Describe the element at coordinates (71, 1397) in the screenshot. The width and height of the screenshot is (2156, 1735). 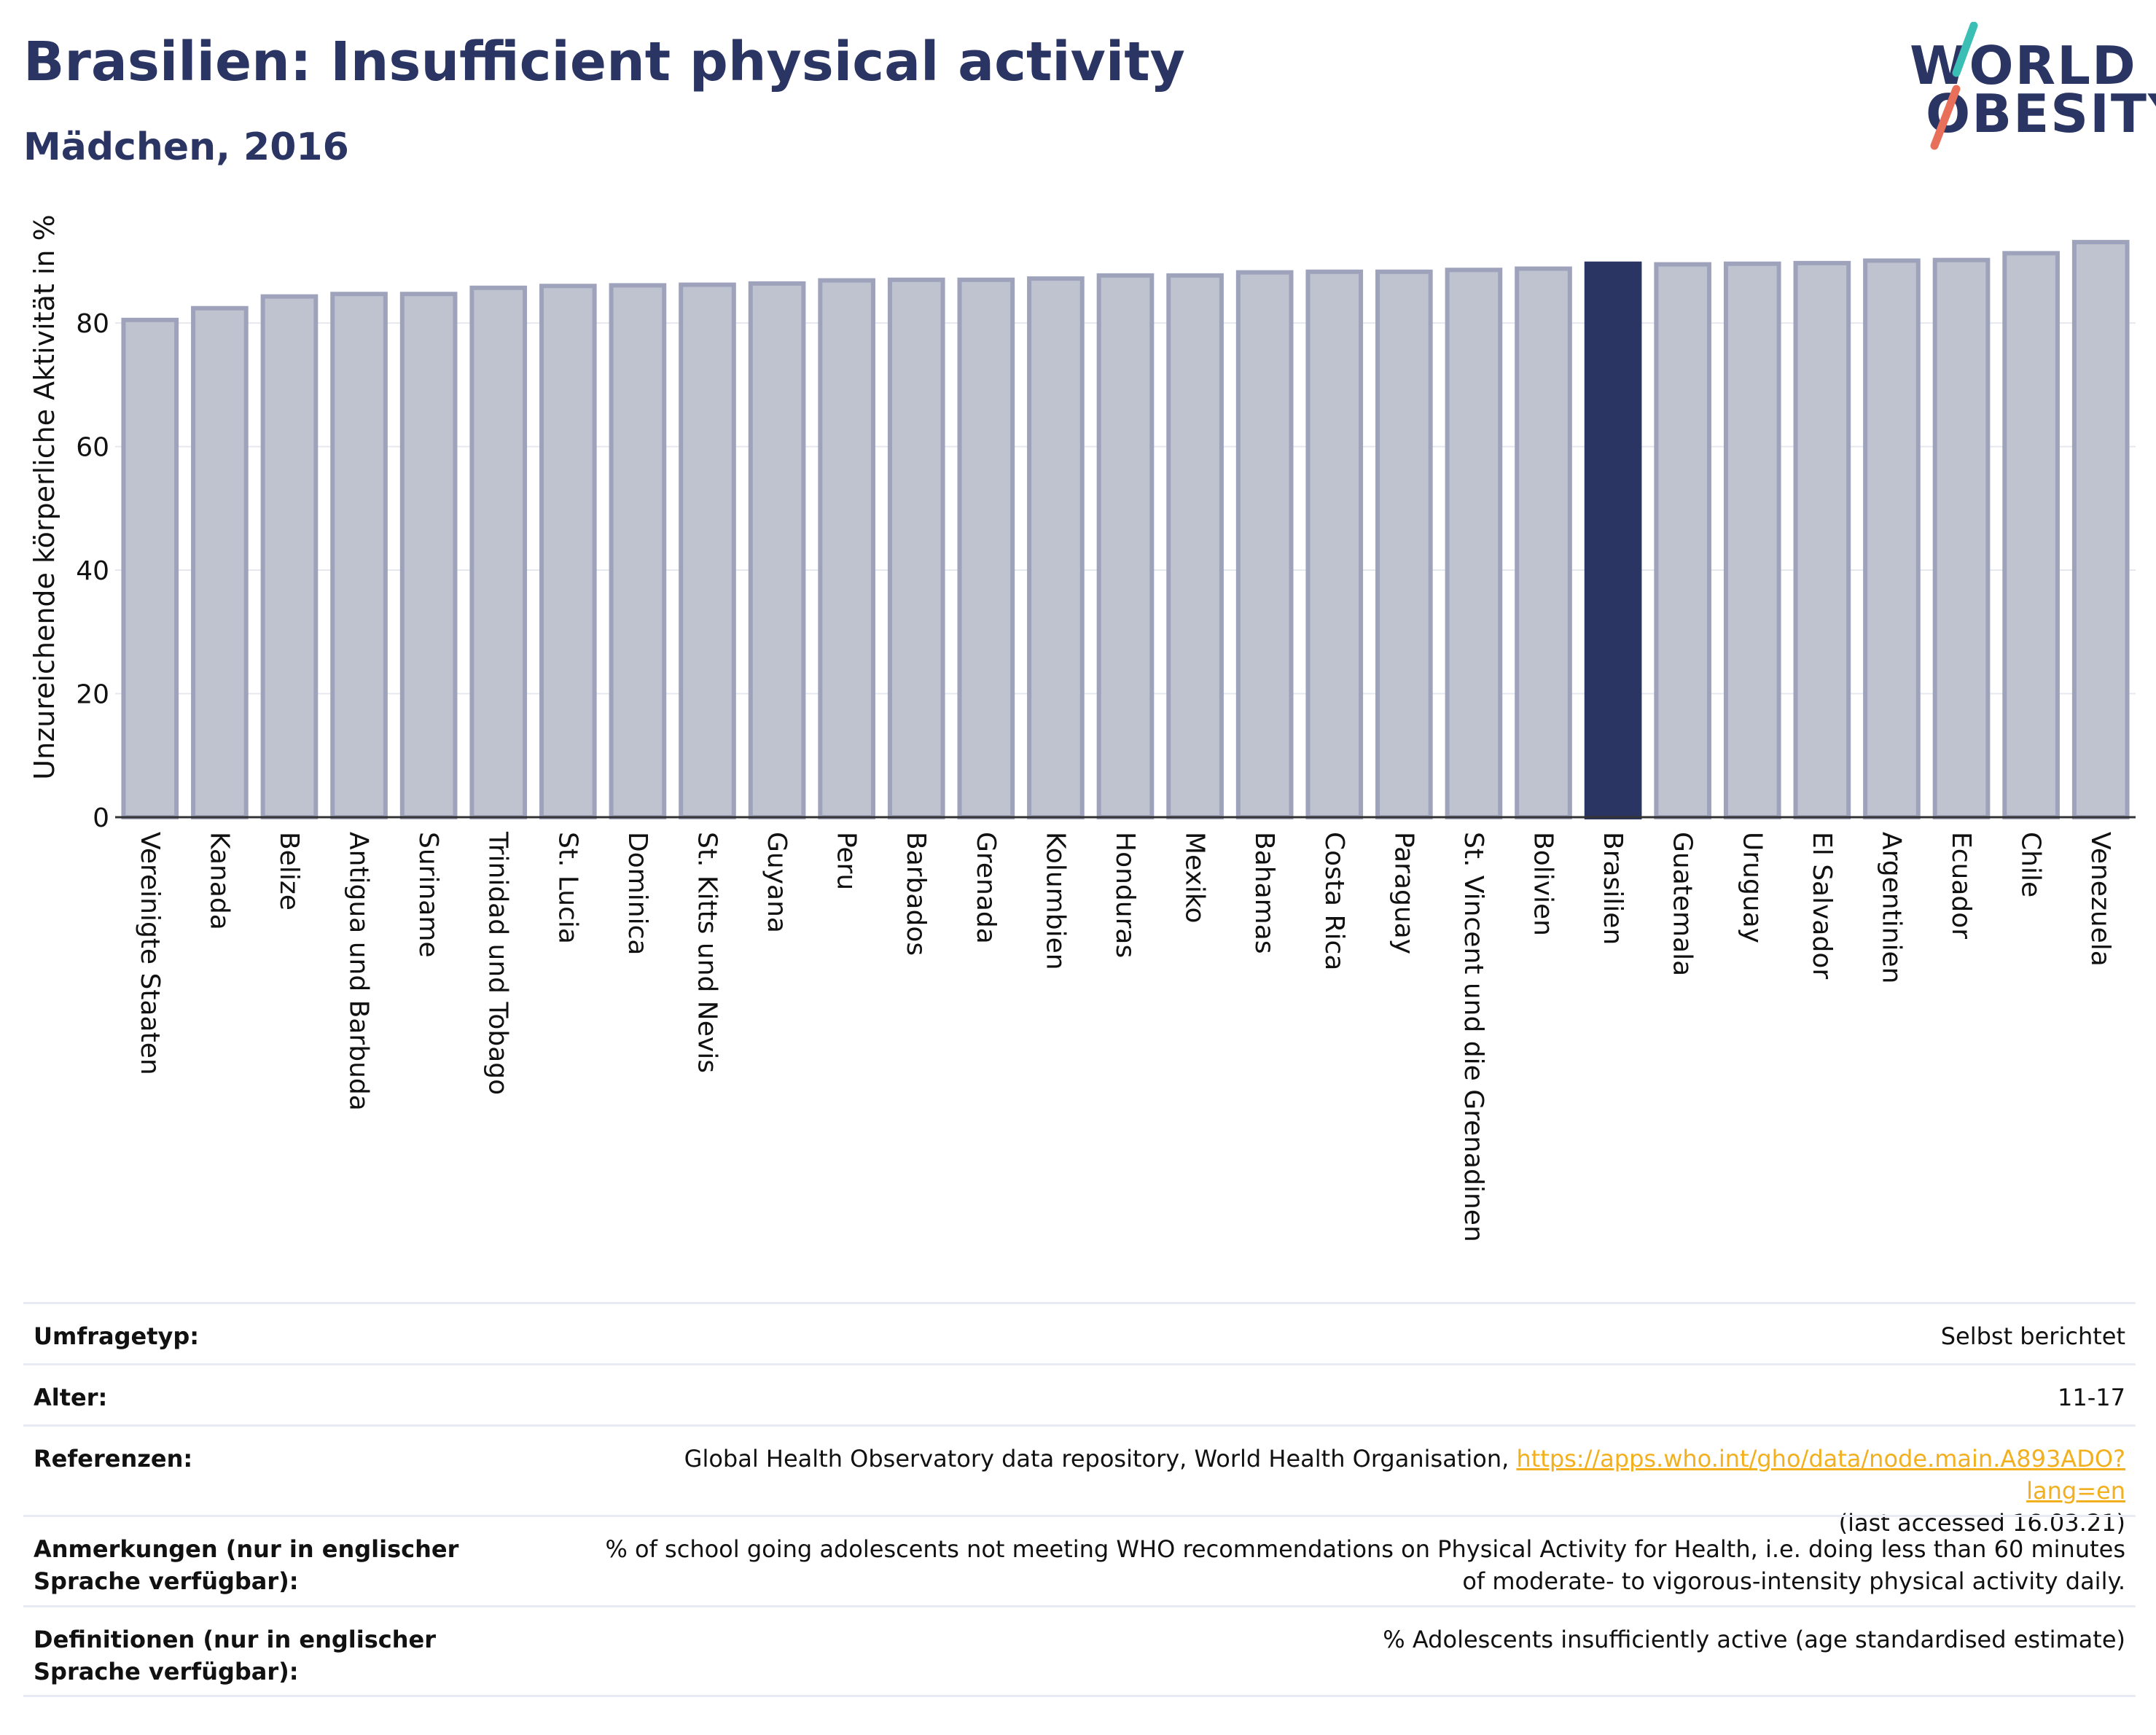
I see `row-label-age: Alter:` at that location.